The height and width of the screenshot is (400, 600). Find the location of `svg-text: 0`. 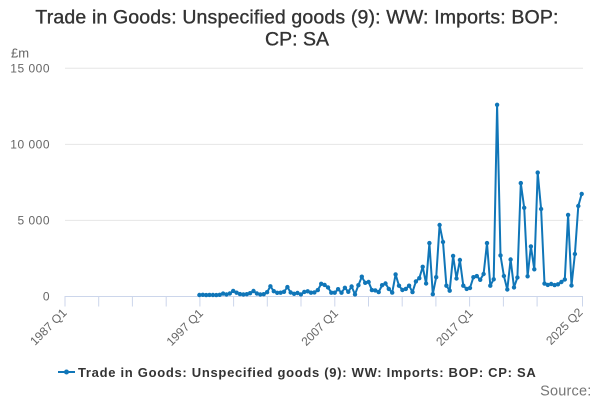

svg-text: 0 is located at coordinates (46, 297).